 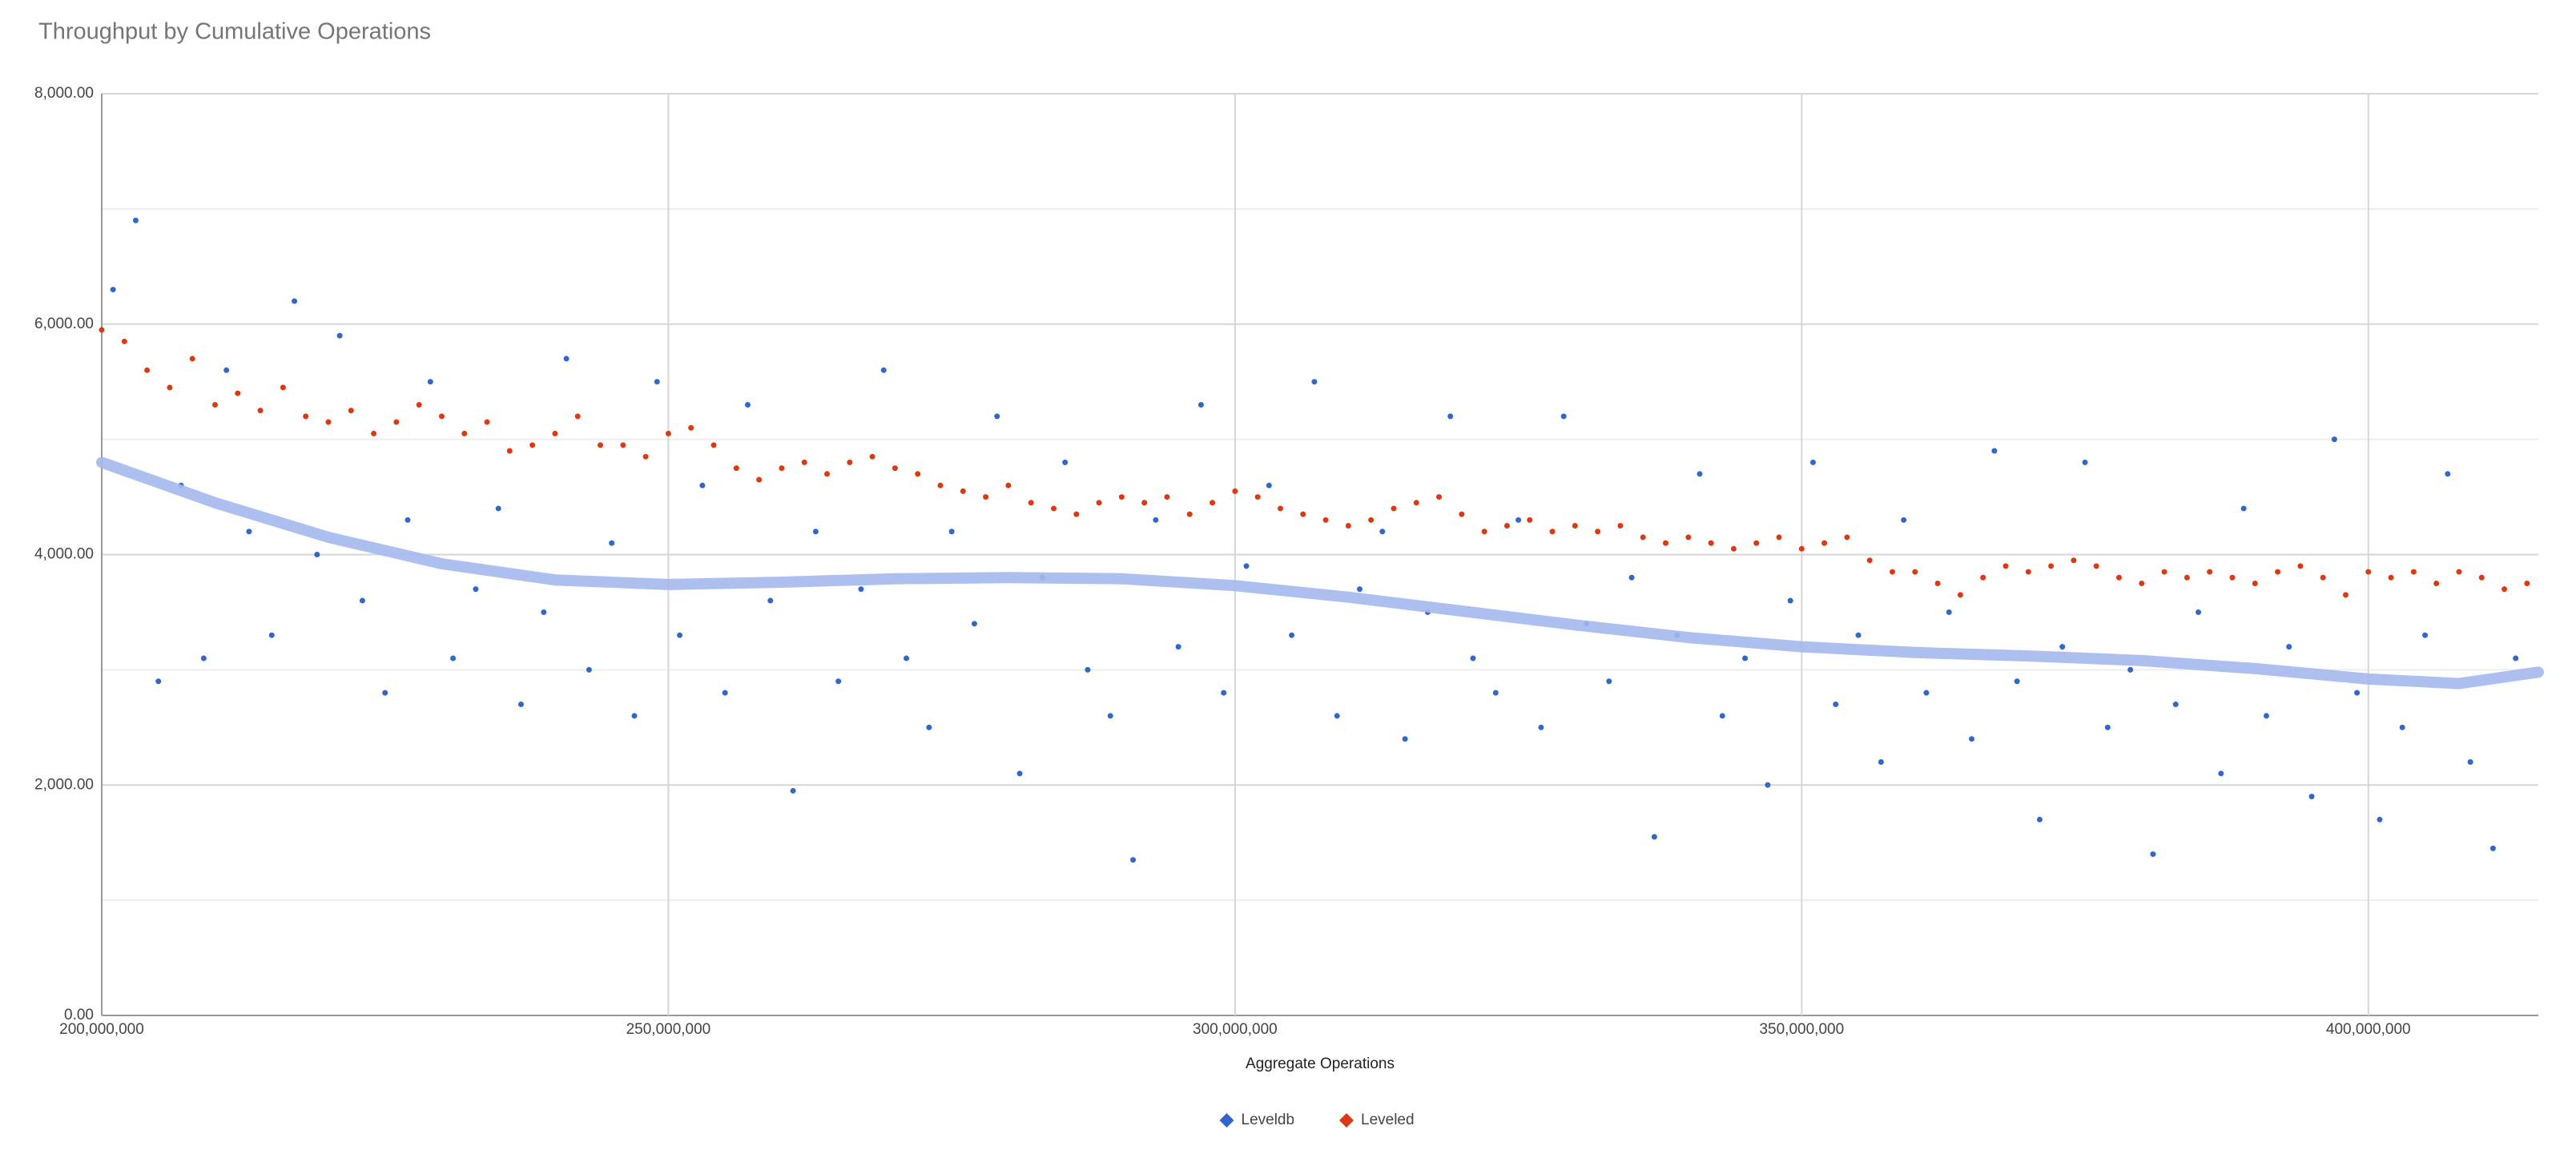 I want to click on y-tick-label: 4,000.00, so click(x=64, y=554).